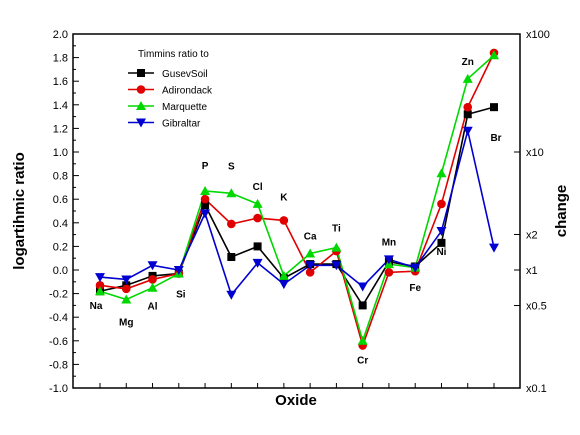 This screenshot has width=580, height=435. What do you see at coordinates (441, 252) in the screenshot?
I see `category-label: Ni` at bounding box center [441, 252].